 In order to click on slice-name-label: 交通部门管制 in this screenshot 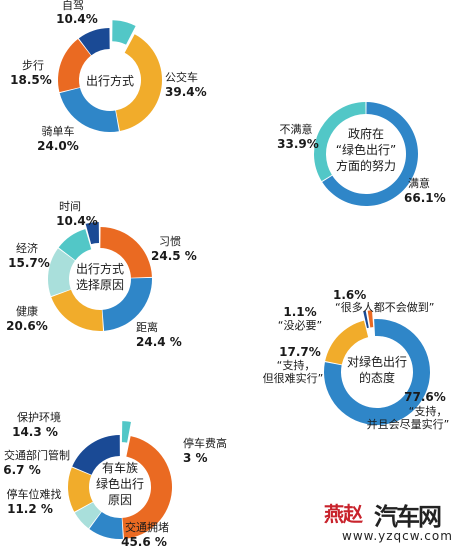, I will do `click(37, 455)`.